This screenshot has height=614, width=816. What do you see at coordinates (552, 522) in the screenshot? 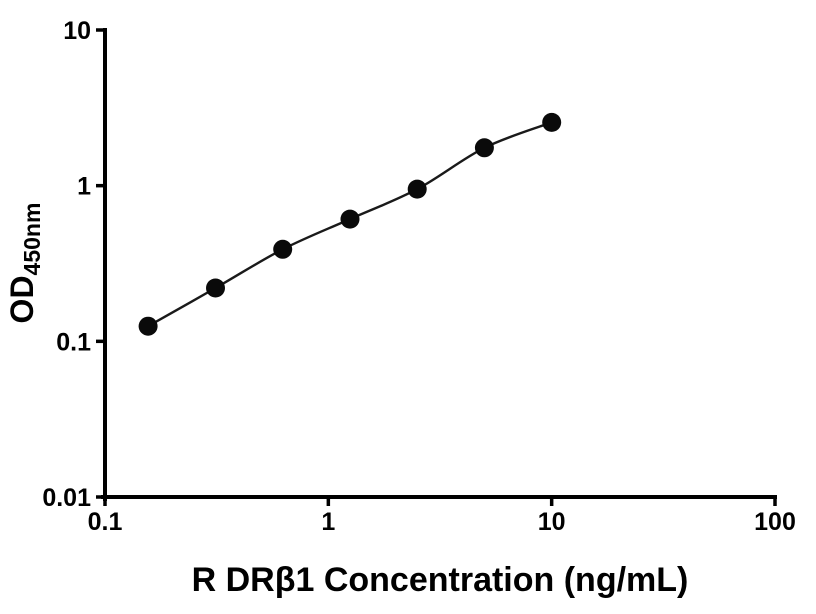
I see `x-tick-label: 10` at bounding box center [552, 522].